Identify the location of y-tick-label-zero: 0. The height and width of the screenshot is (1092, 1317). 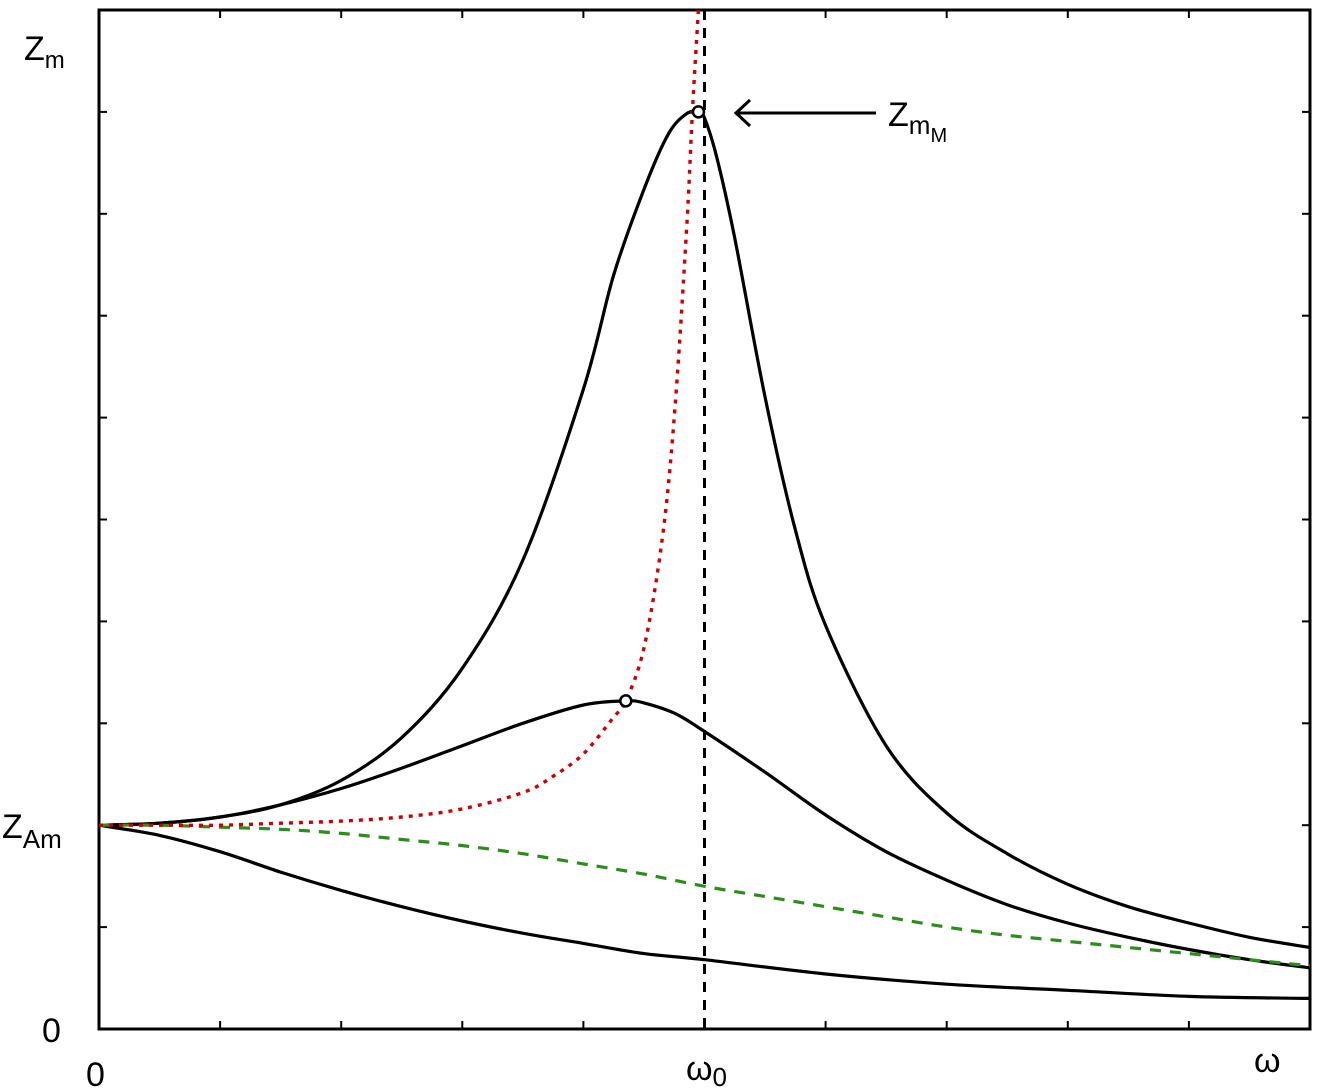
(51, 1031).